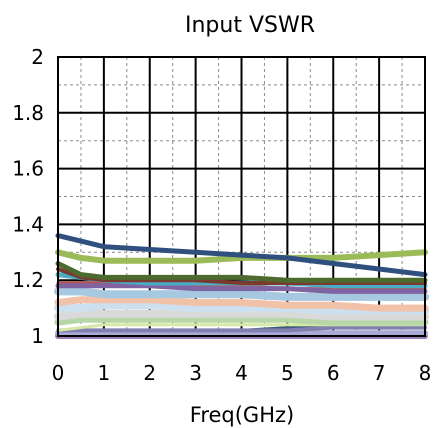  What do you see at coordinates (28, 113) in the screenshot?
I see `y-tick-label: 1.8` at bounding box center [28, 113].